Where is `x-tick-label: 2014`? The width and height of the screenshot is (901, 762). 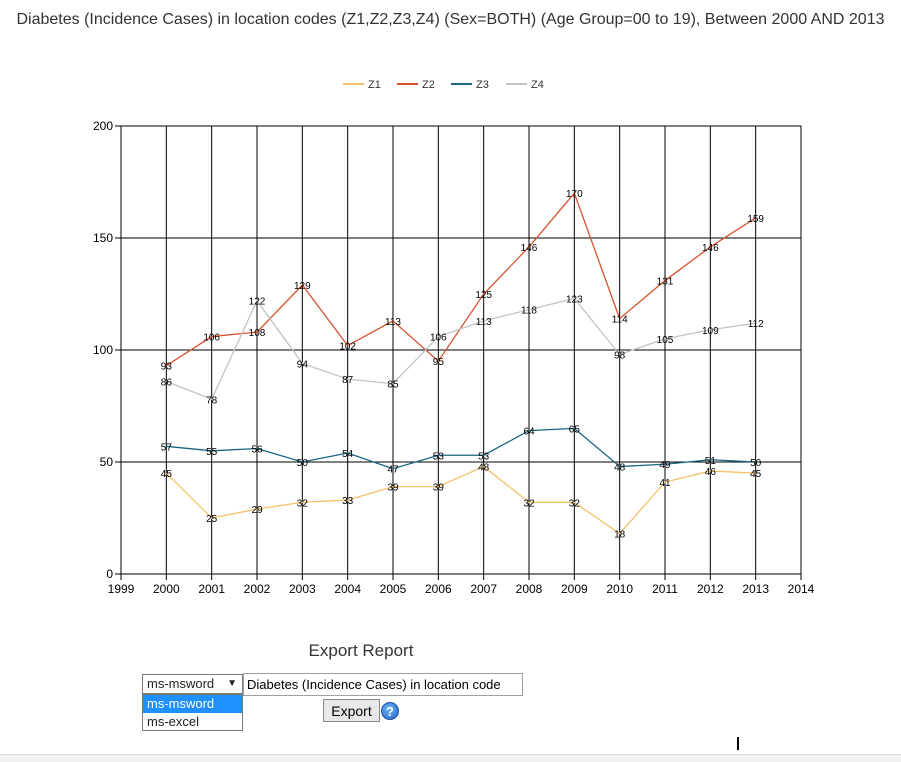 x-tick-label: 2014 is located at coordinates (801, 589).